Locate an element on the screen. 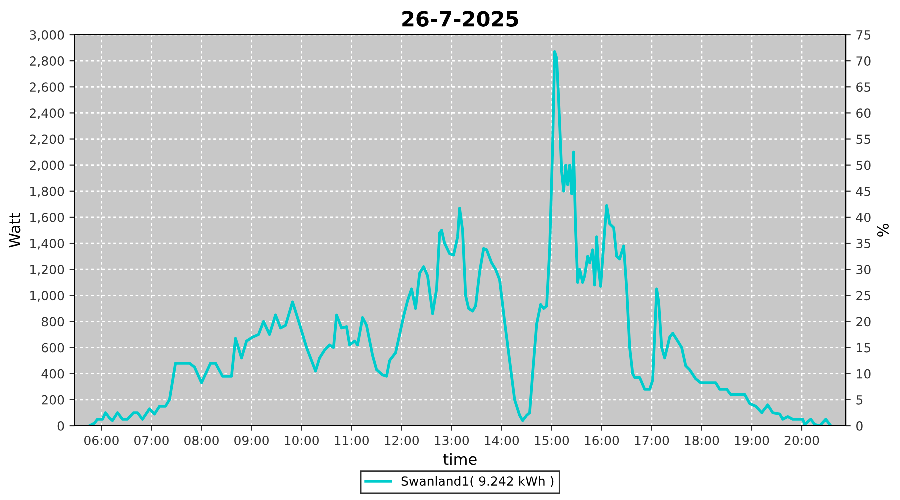  x-tick-label: 19:00 is located at coordinates (752, 441).